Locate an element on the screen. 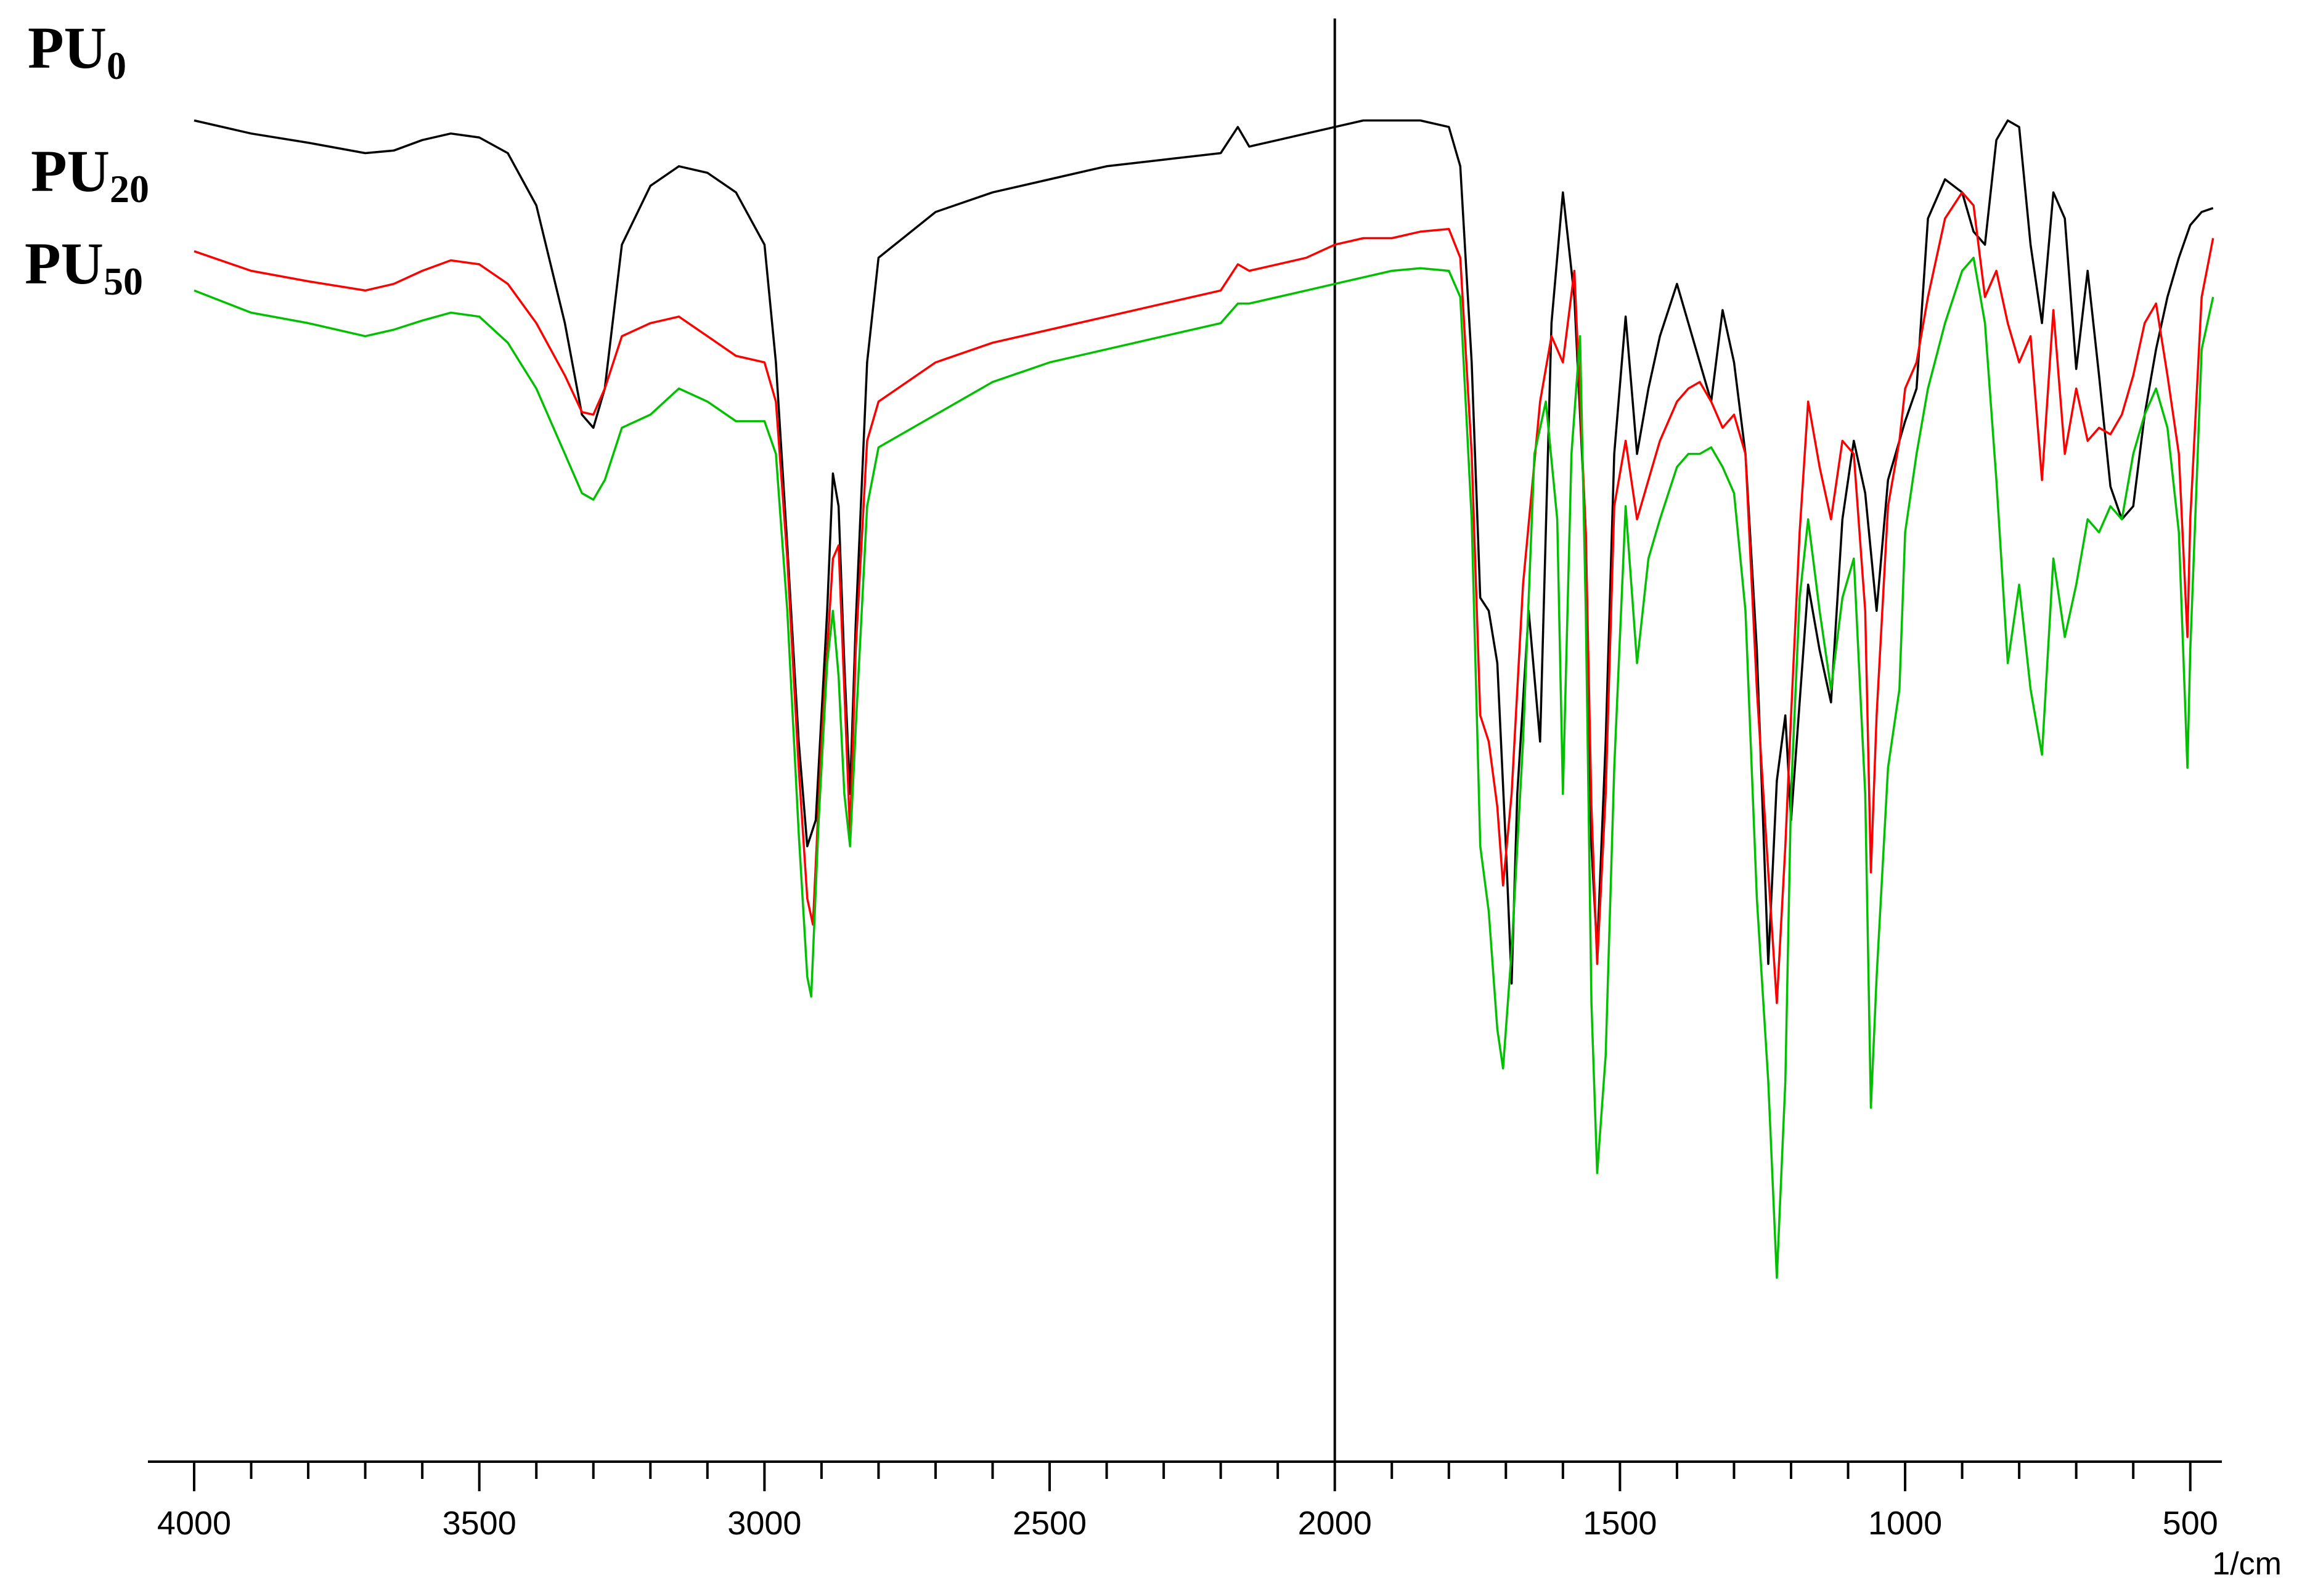 This screenshot has width=2302, height=1596. x-tick-labels: 4000 3500 3000 2500 2000 1500 1000 500 is located at coordinates (1187, 1523).